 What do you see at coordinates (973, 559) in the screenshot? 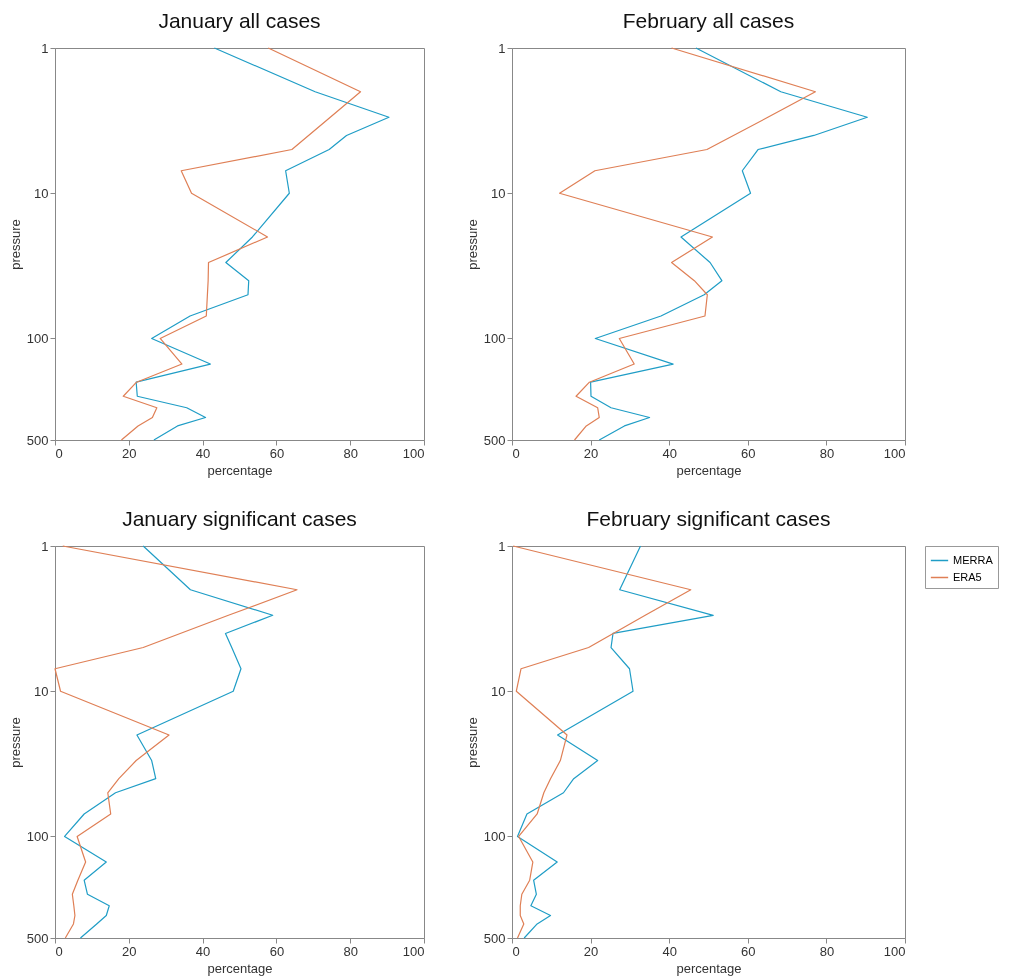
I see `legend-label: MERRA` at bounding box center [973, 559].